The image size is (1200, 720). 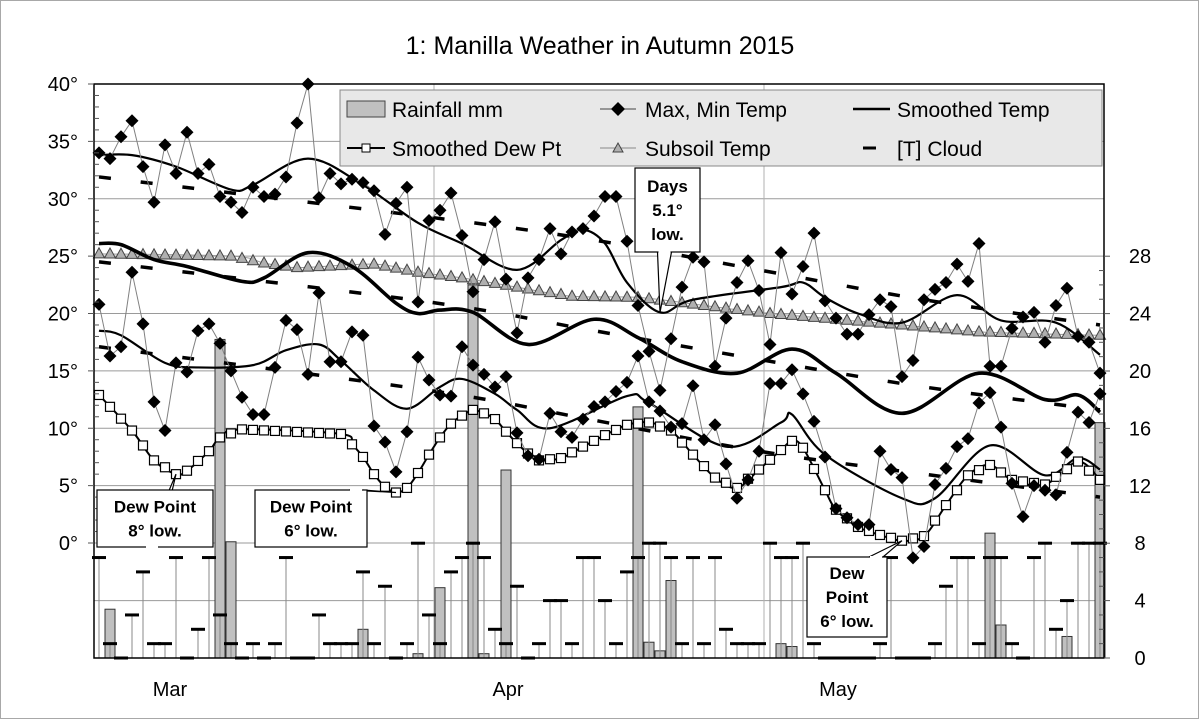 I want to click on right-axis-label: 28, so click(x=1140, y=257).